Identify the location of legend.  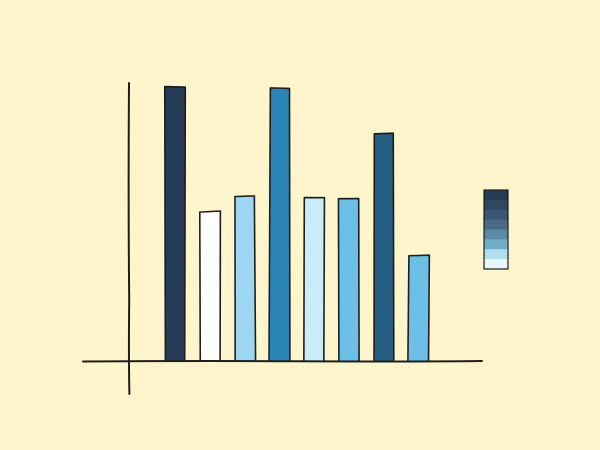
(496, 229).